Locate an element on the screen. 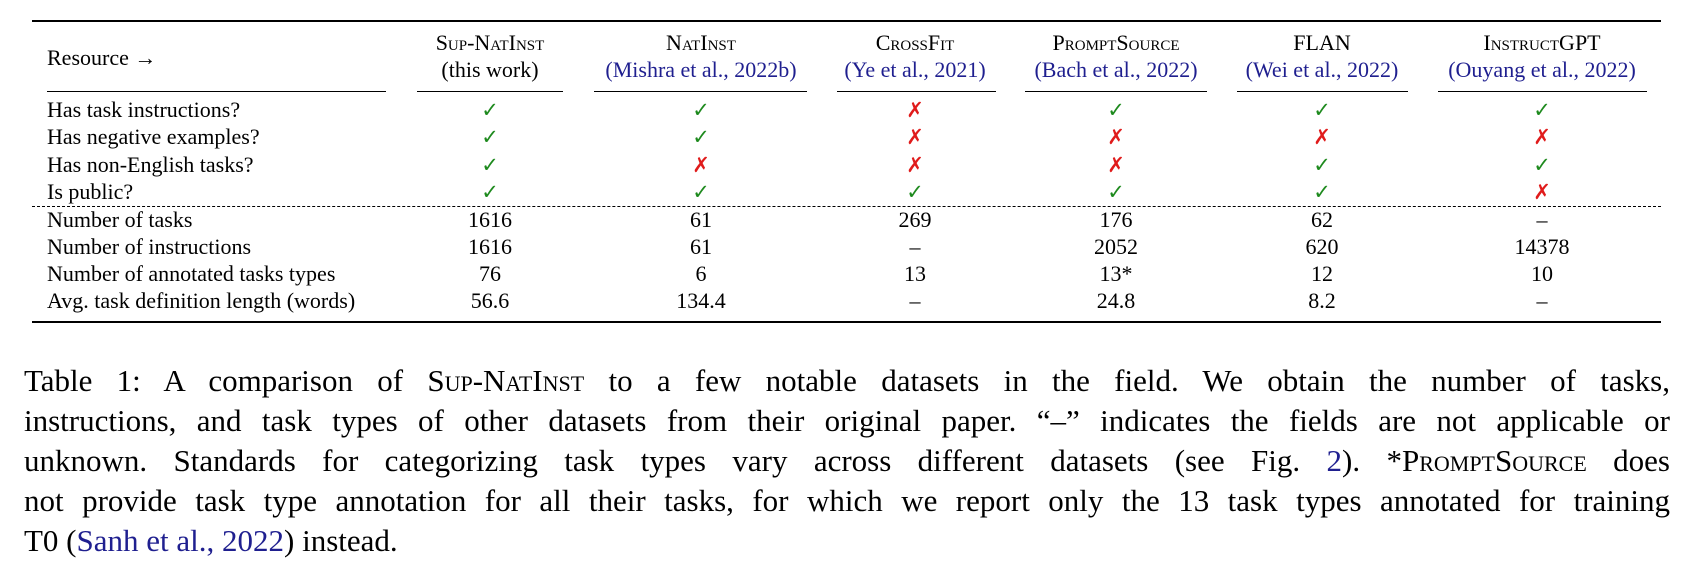 The image size is (1682, 580). cell: 12 is located at coordinates (1322, 273).